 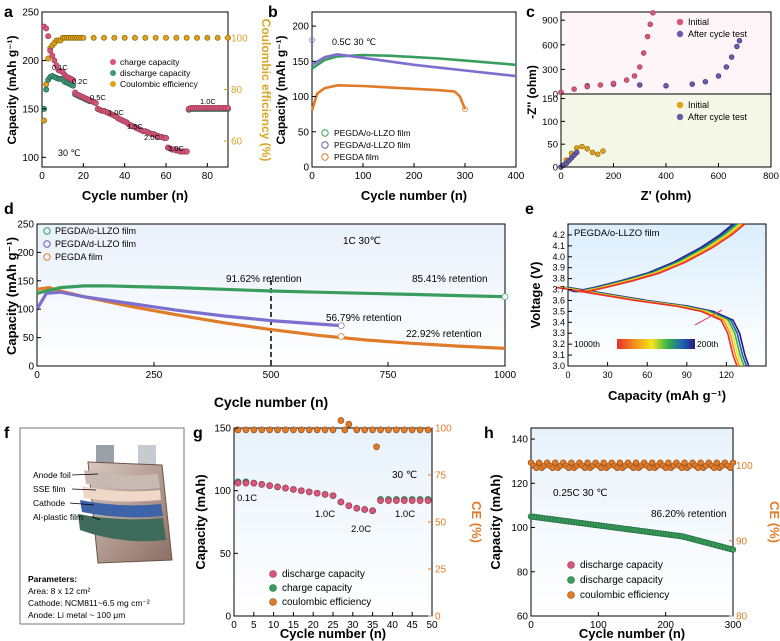 I want to click on x-tick-label: 800, so click(x=771, y=176).